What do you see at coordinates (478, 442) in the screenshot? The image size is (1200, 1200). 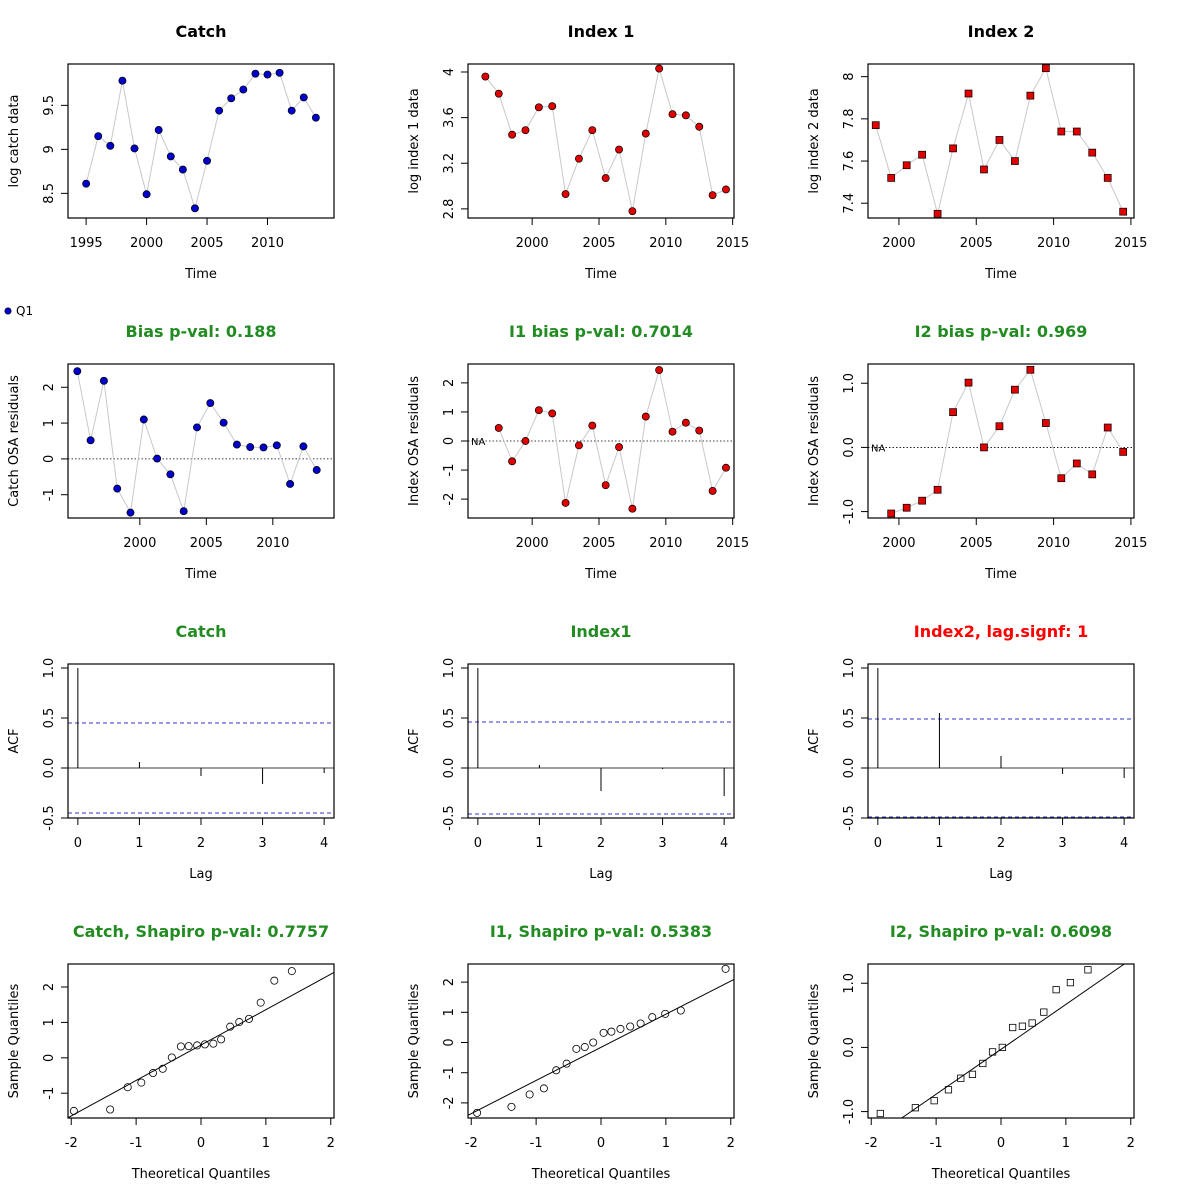 I see `na-label: NA` at bounding box center [478, 442].